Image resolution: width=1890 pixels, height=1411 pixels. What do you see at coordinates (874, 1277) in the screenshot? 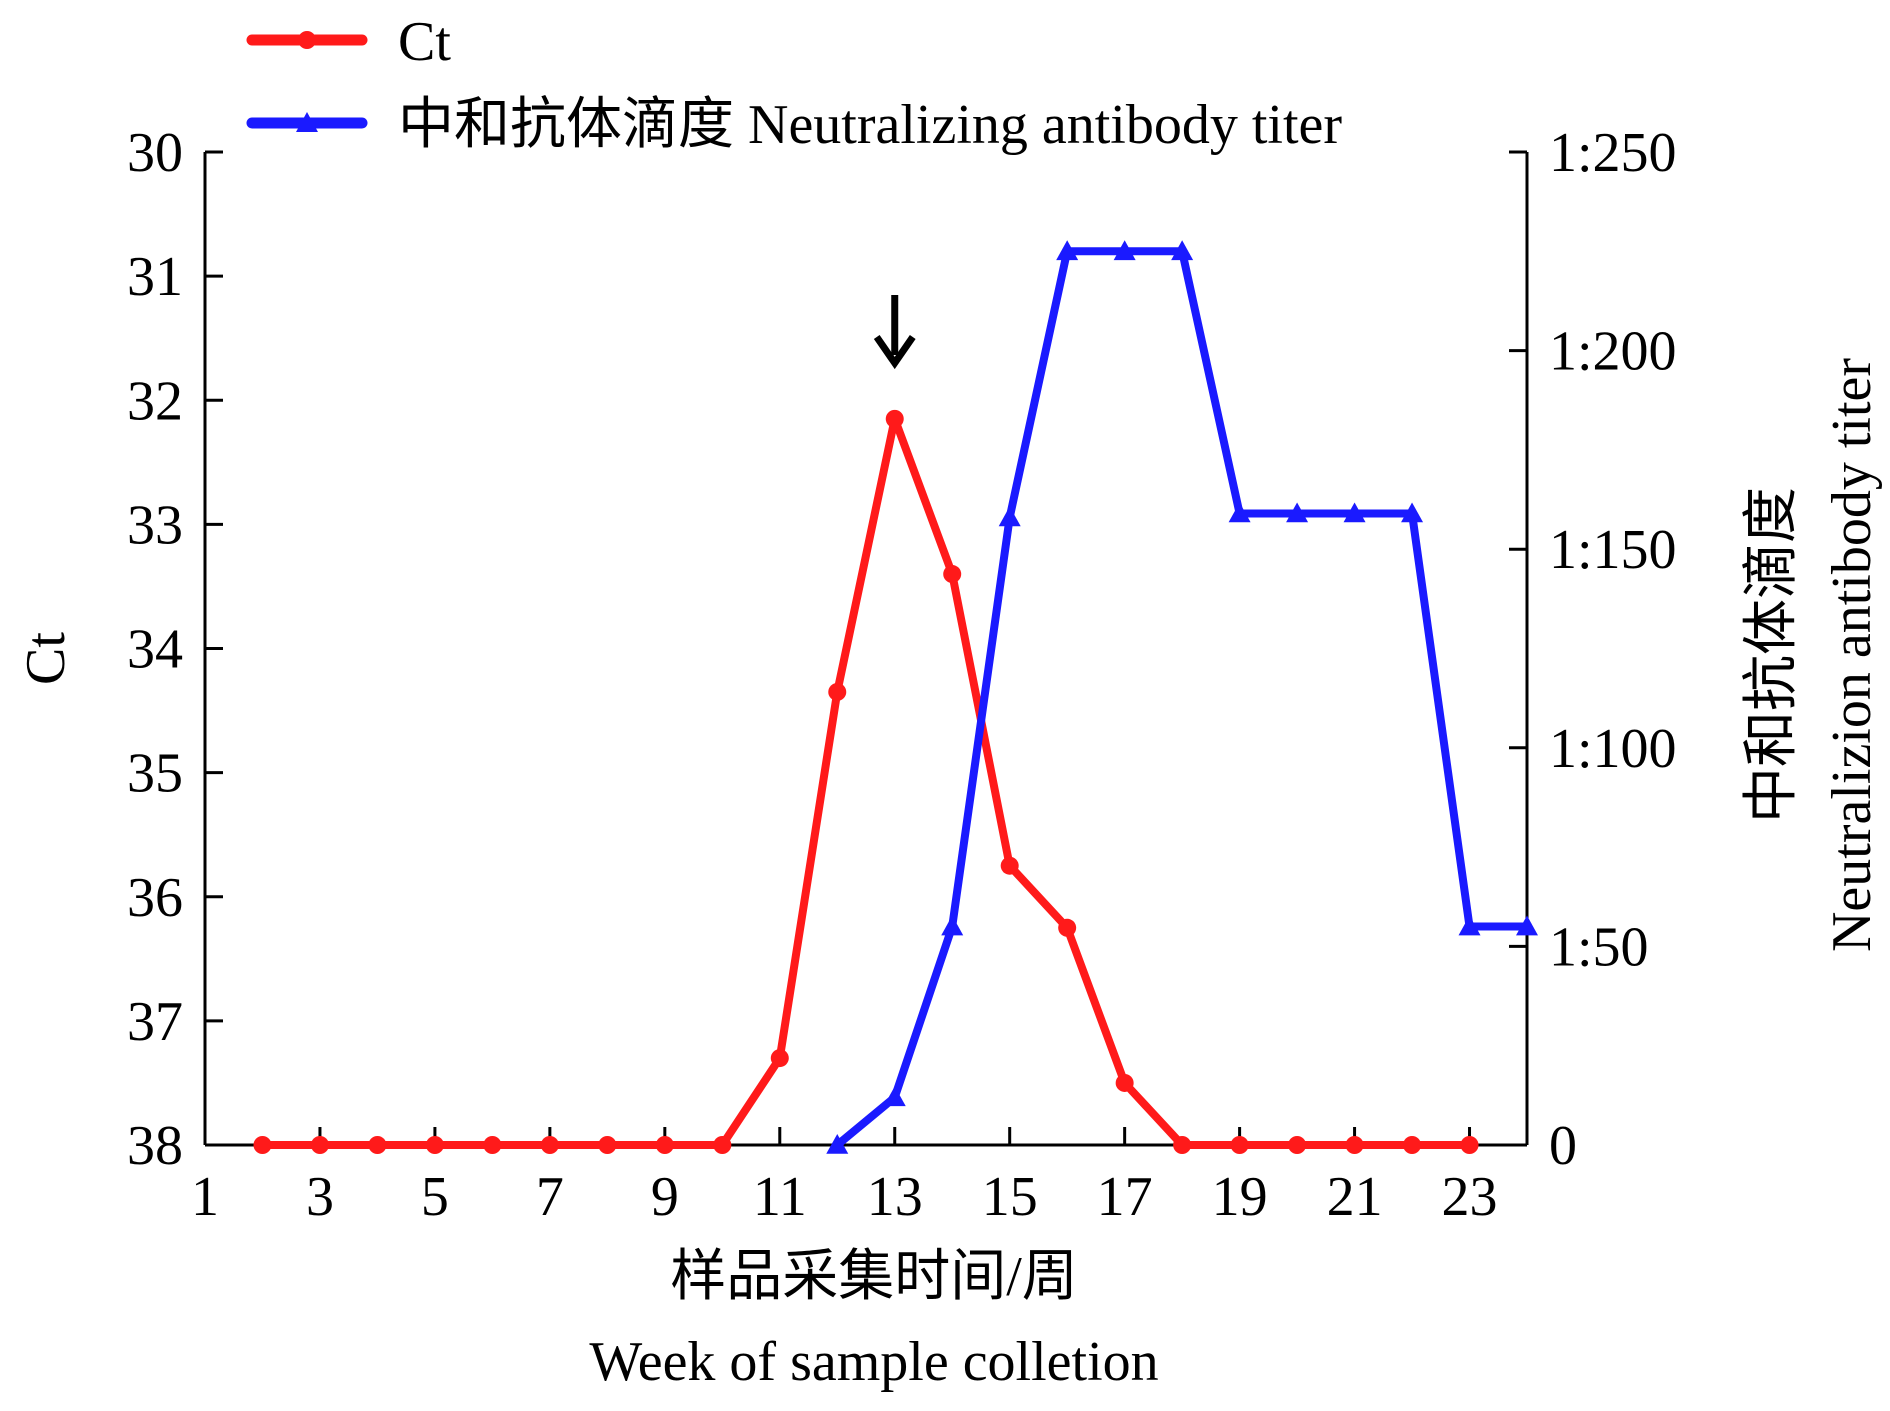
I see `x-axis-title-zh: 样品采集时间/周` at bounding box center [874, 1277].